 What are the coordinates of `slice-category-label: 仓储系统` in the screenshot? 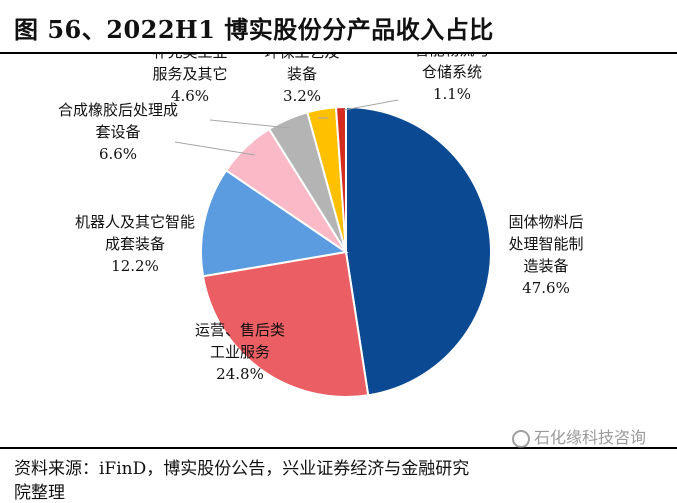 It's located at (452, 72).